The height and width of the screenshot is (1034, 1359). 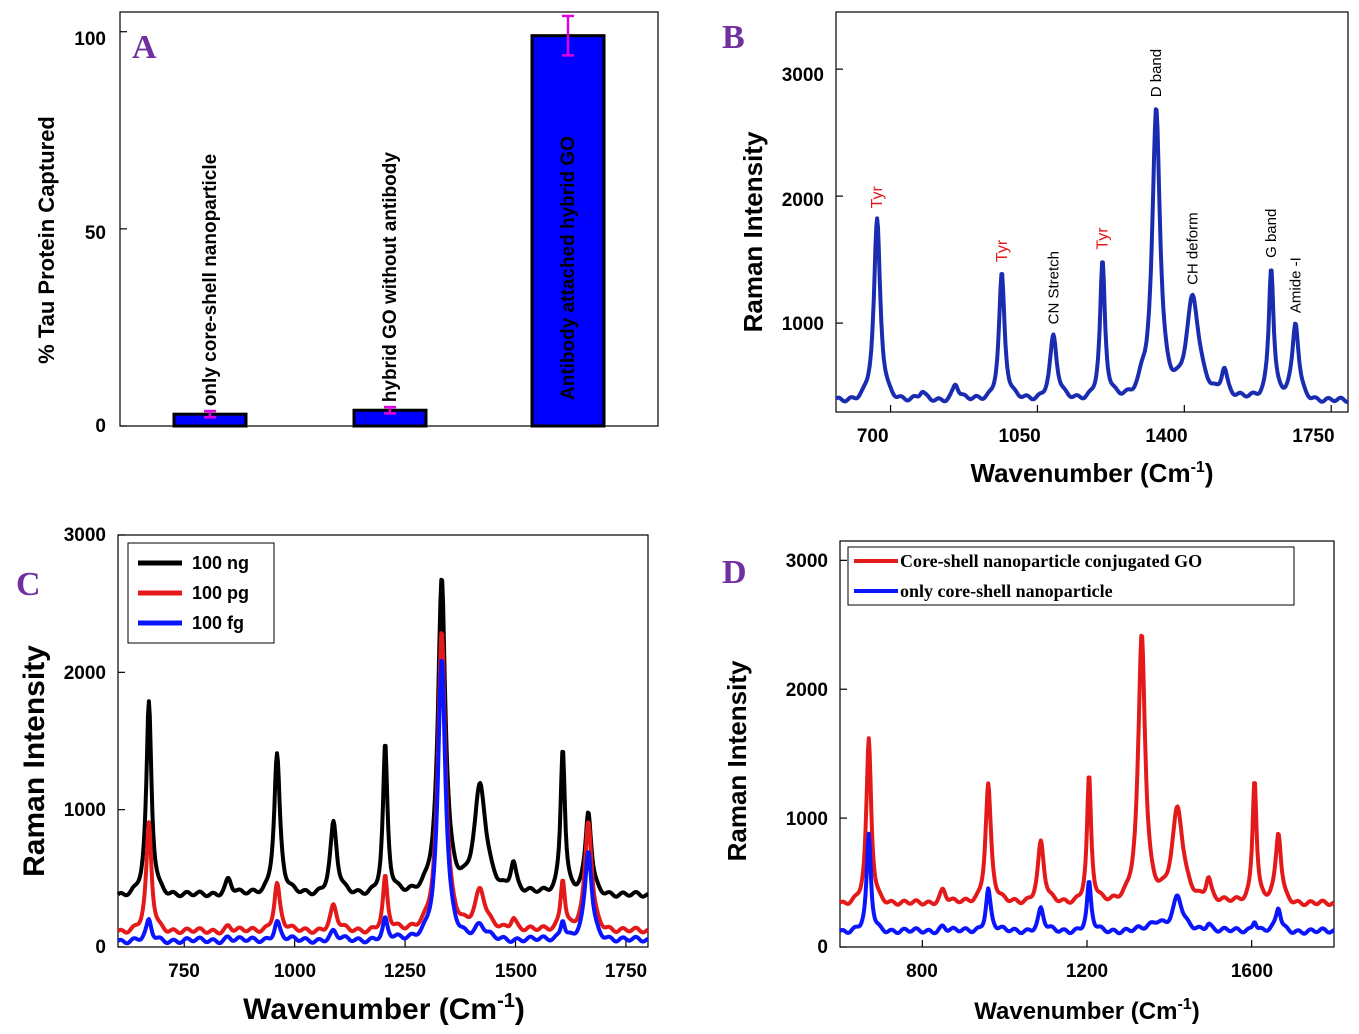 I want to click on panel-d-legend-label-only: only core-shell nanoparticle, so click(x=1006, y=591).